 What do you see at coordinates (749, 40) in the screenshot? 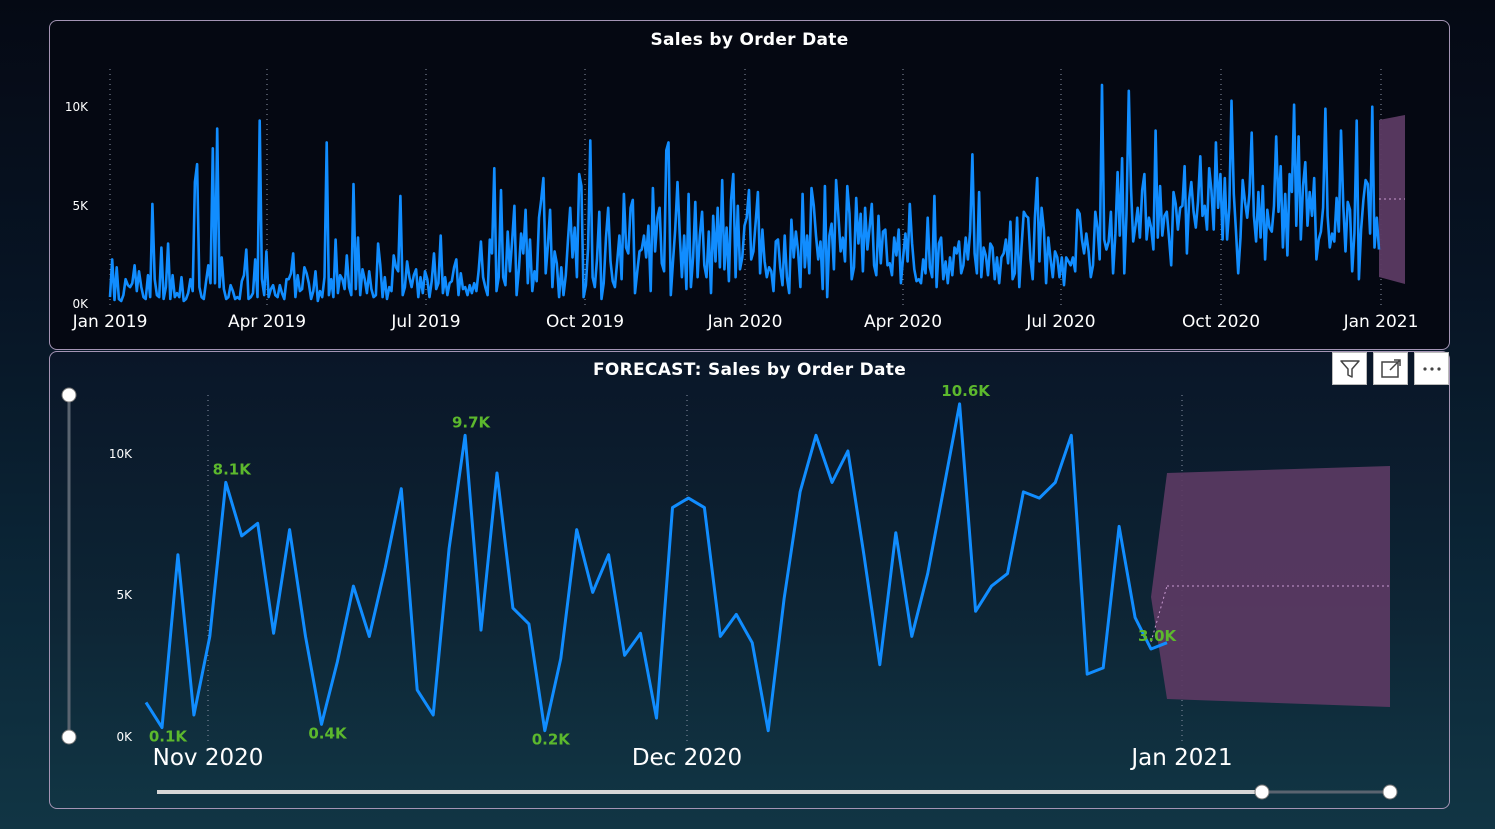
I see `chart-title: Sales by Order Date` at bounding box center [749, 40].